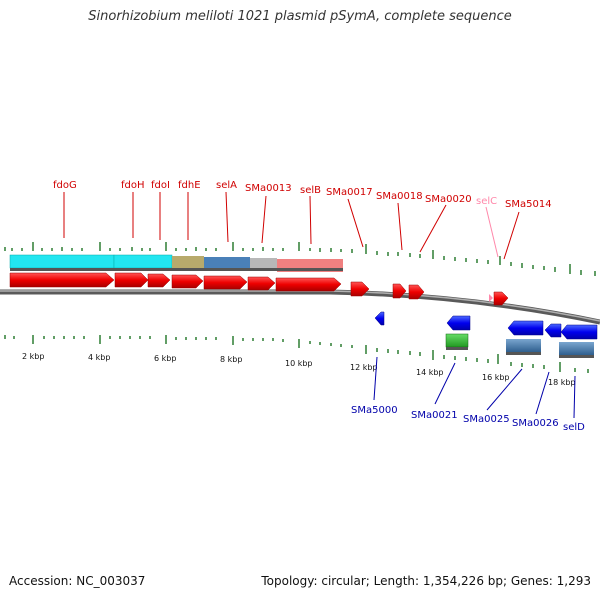  What do you see at coordinates (430, 372) in the screenshot?
I see `scale-label: 14 kbp` at bounding box center [430, 372].